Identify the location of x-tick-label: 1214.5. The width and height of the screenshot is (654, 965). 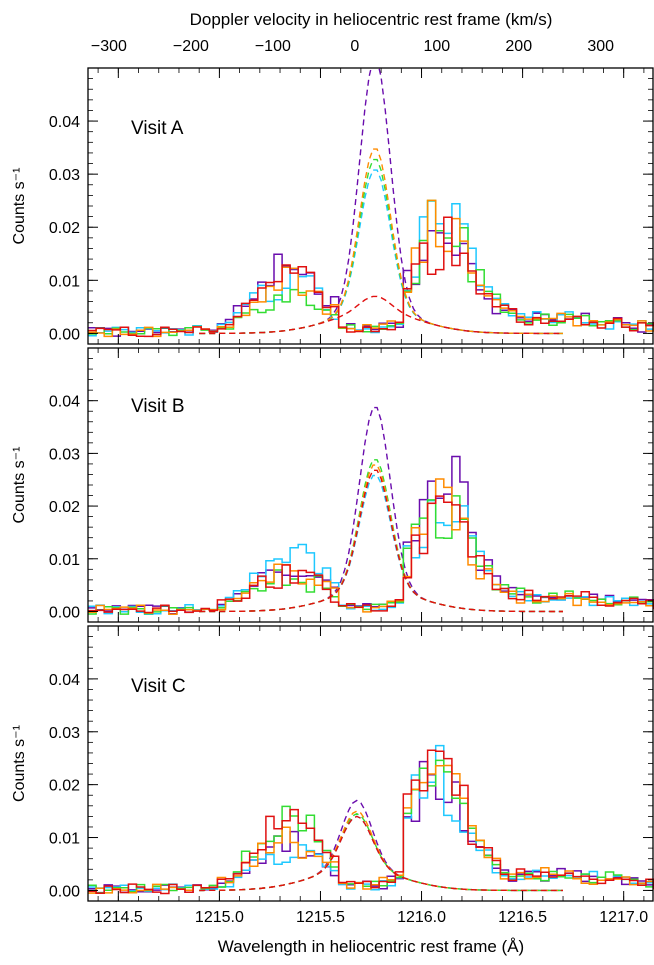
(118, 917).